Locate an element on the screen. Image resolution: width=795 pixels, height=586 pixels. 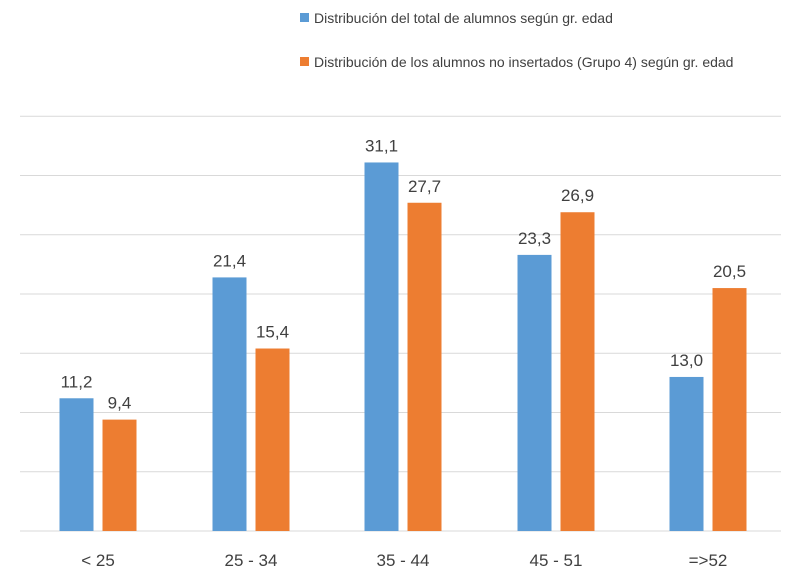
chart-x-axis-labels: < 25 25 - 34 35 - 44 45 - 51 =>52 is located at coordinates (404, 560).